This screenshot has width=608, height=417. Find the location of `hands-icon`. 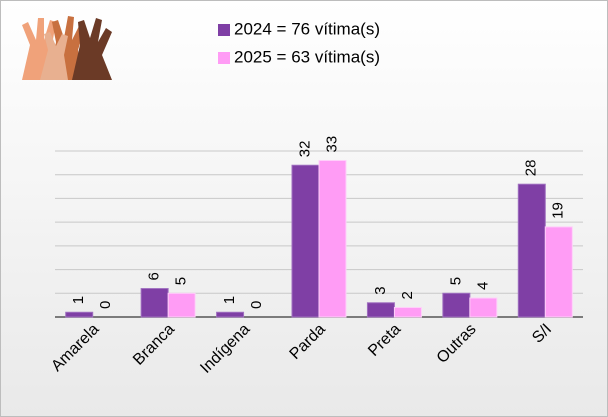

hands-icon is located at coordinates (67, 48).